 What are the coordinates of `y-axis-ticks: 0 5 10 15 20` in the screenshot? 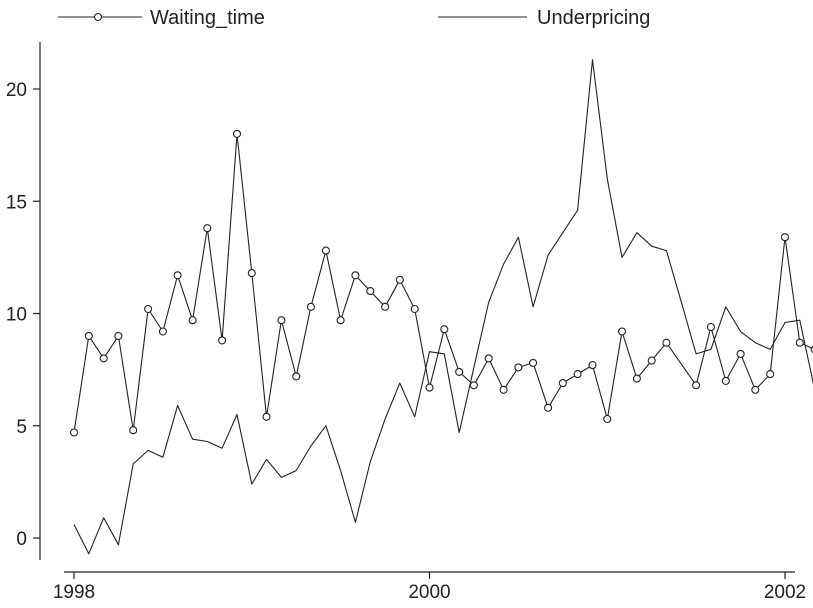 It's located at (23, 315).